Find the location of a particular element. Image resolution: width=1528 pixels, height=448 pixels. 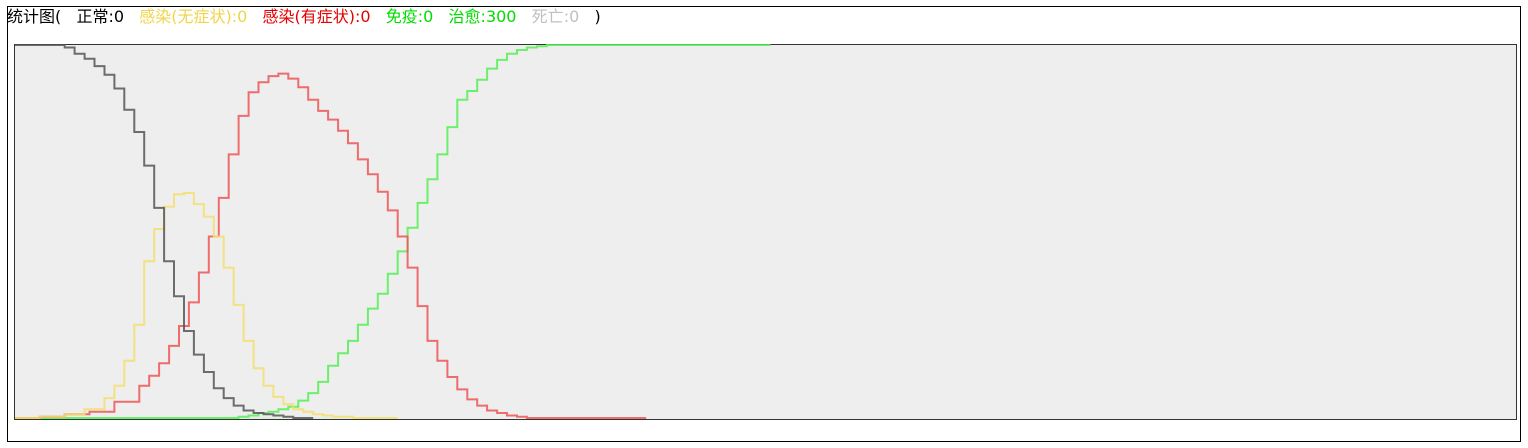

legend-dead-value: 0 is located at coordinates (574, 16).